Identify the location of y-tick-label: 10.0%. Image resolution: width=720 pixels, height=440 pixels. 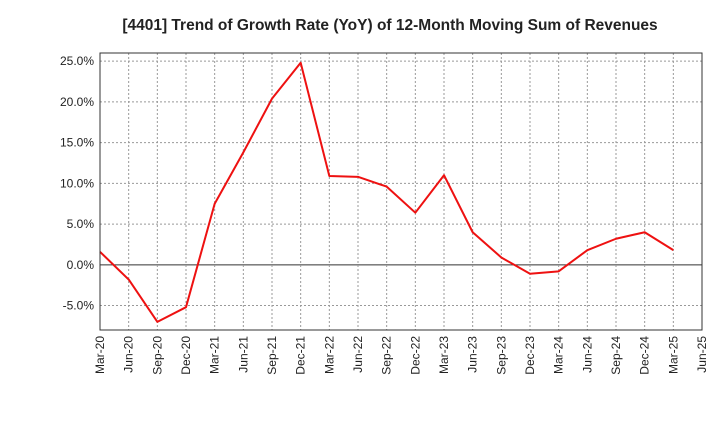
(77, 183).